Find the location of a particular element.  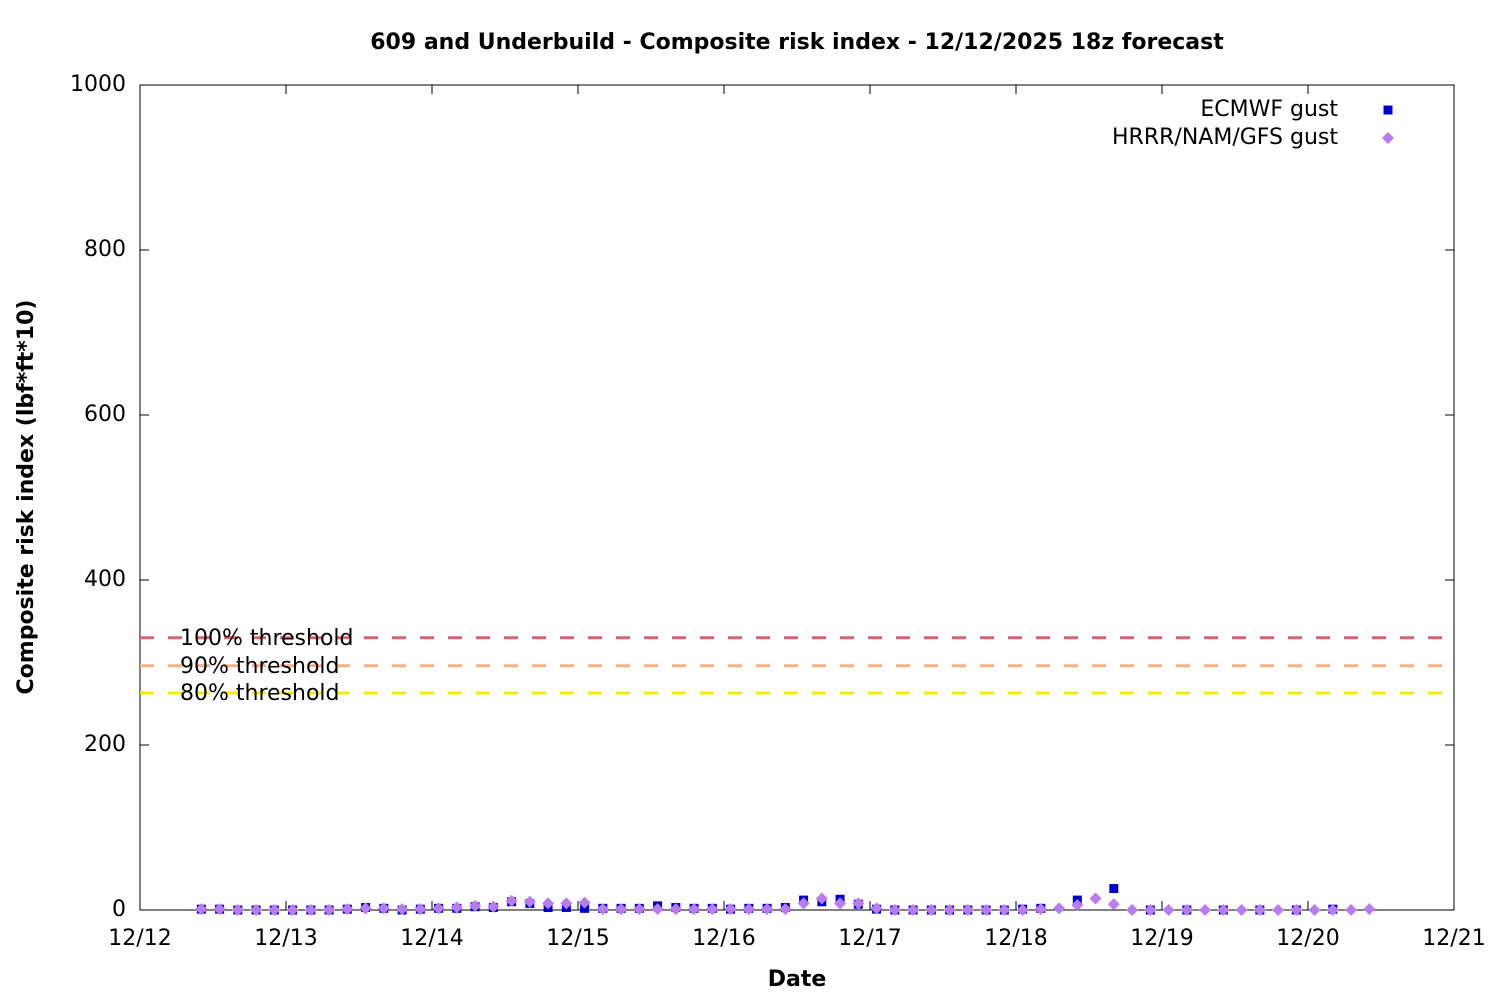

x-tick-label: 12/18 is located at coordinates (1015, 938).